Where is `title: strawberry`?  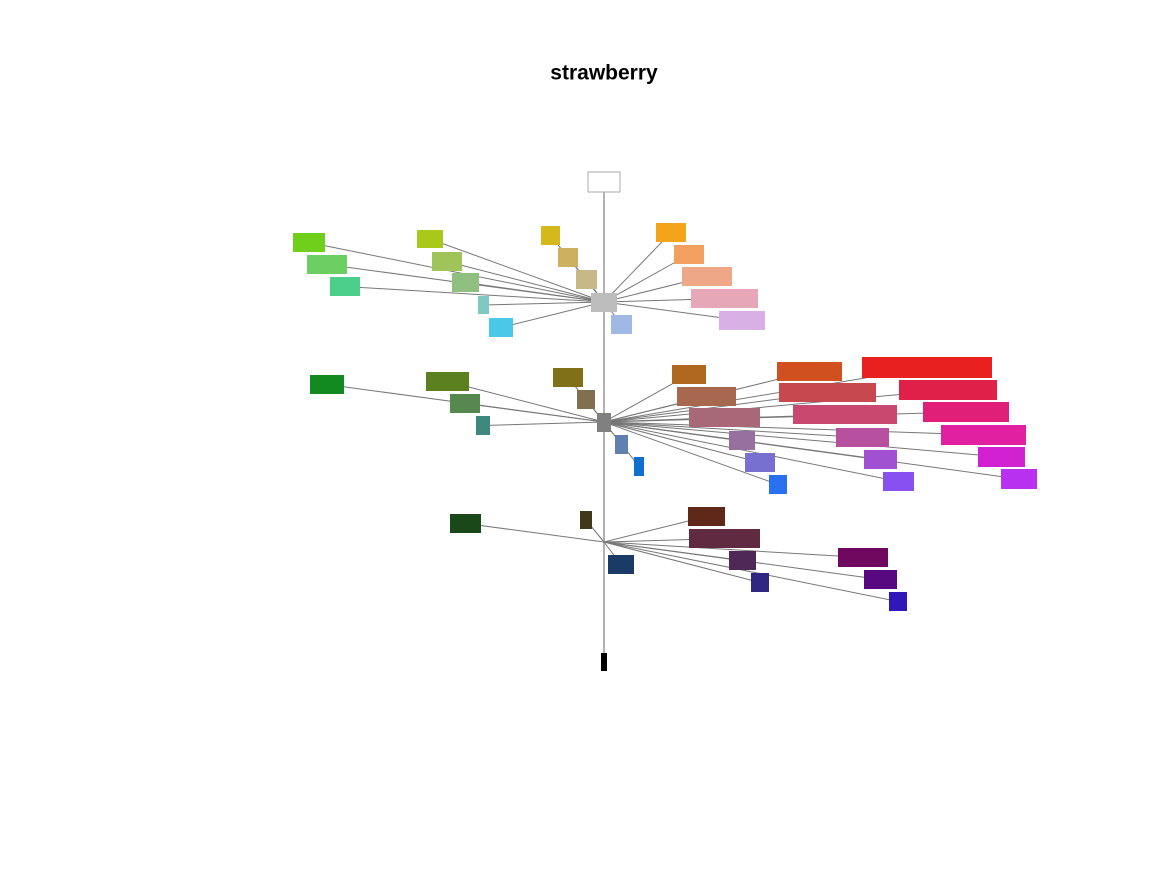
title: strawberry is located at coordinates (604, 73).